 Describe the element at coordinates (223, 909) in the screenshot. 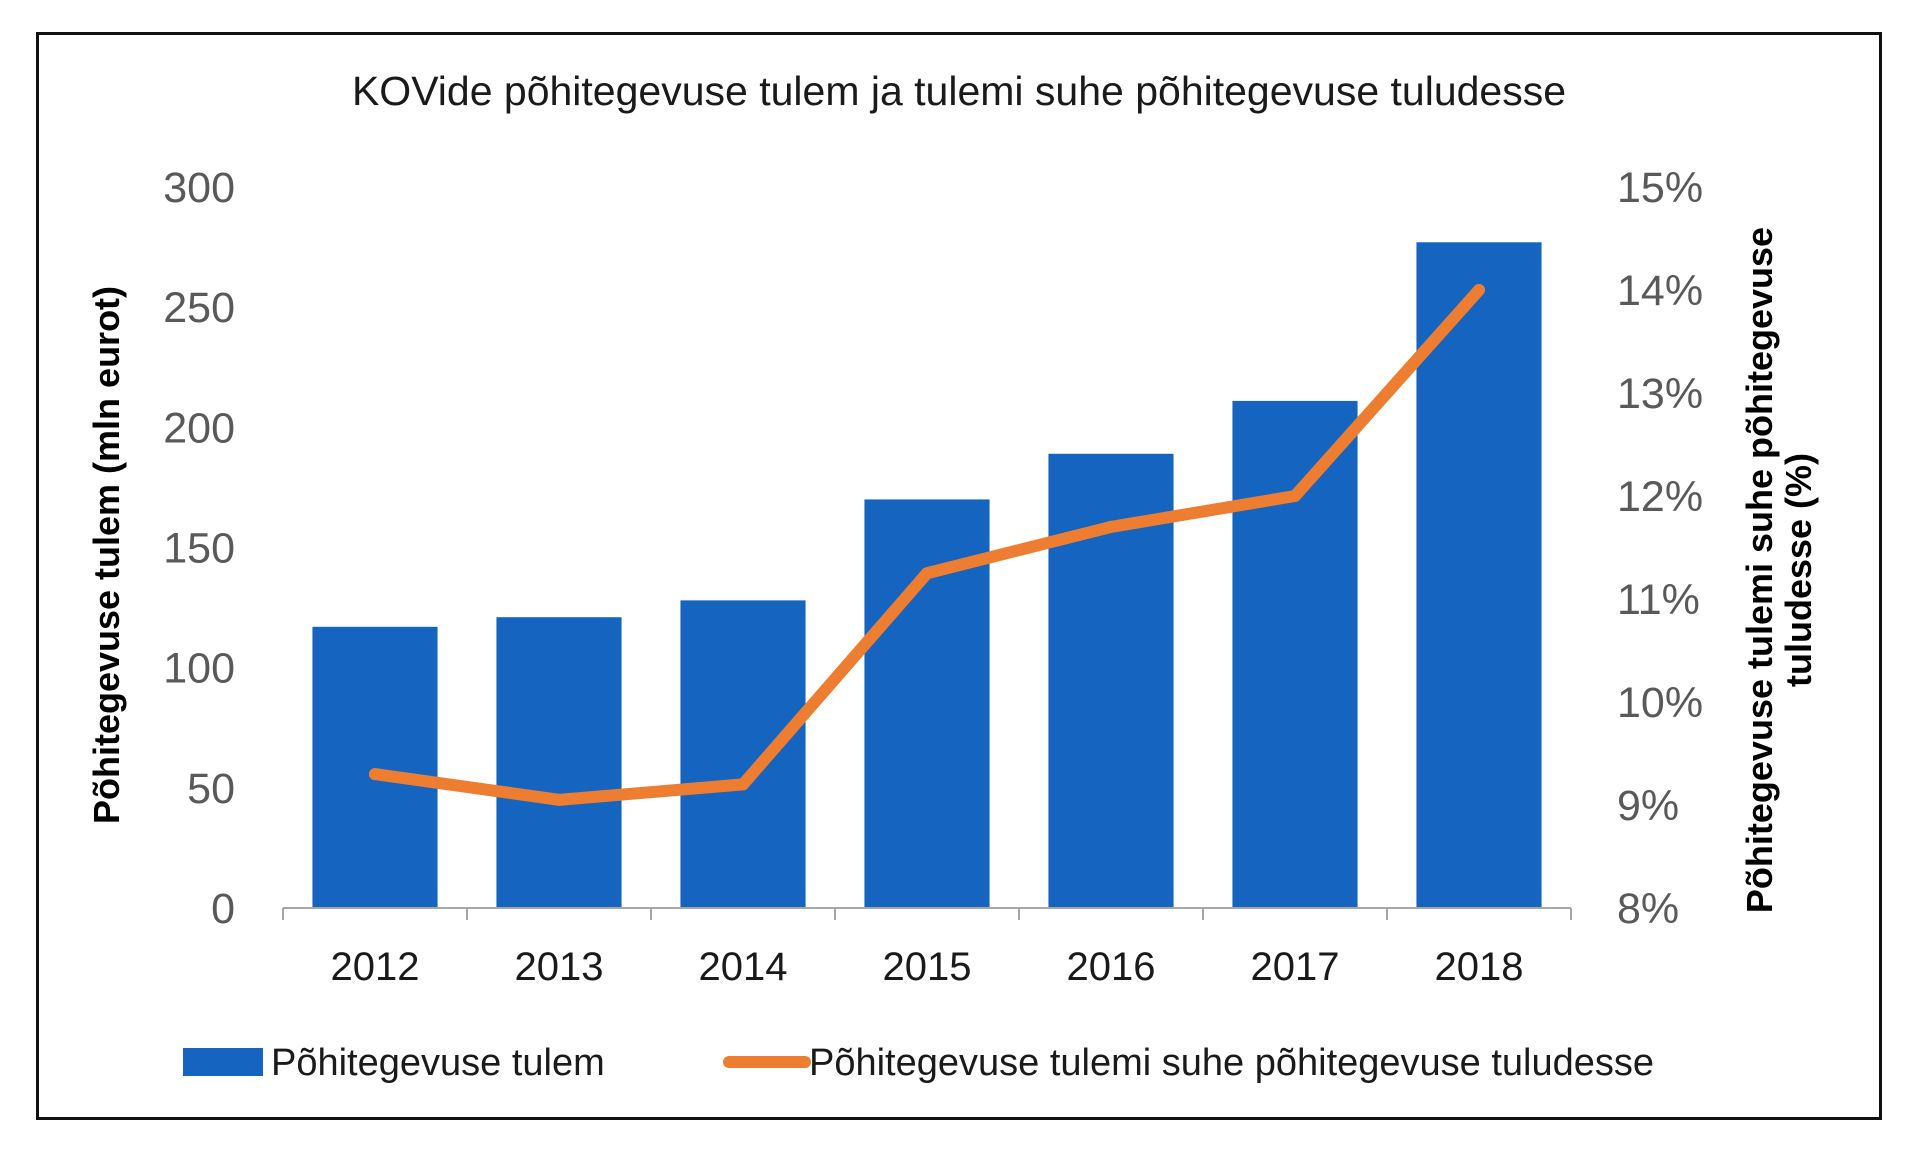

I see `y-tick-label-left: 0` at that location.